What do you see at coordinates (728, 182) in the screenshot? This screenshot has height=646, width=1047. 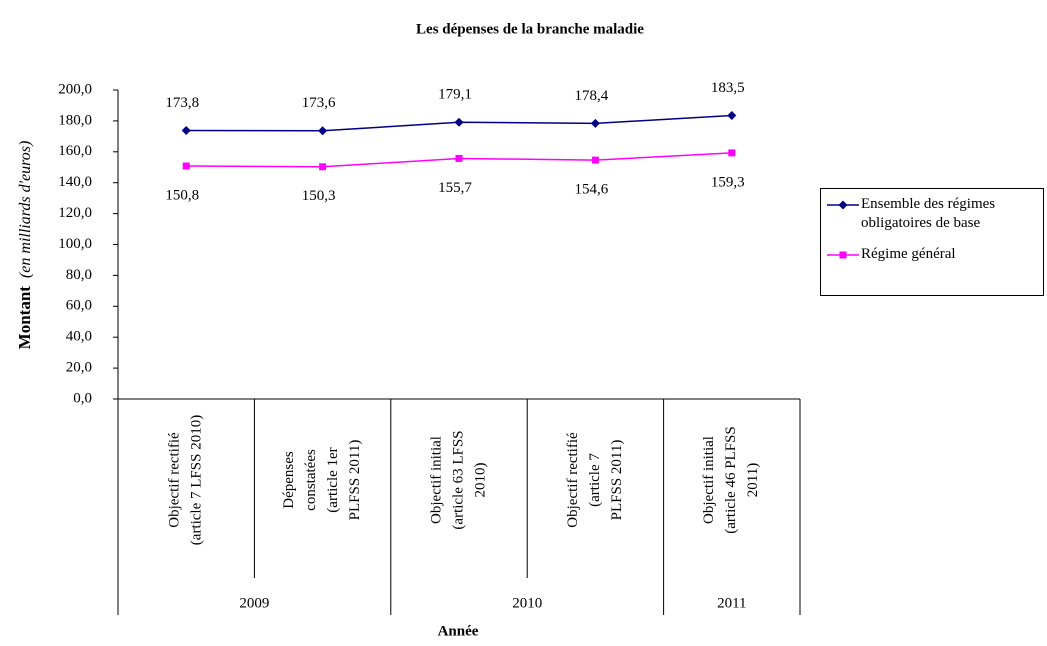 I see `data-label: 159,3` at bounding box center [728, 182].